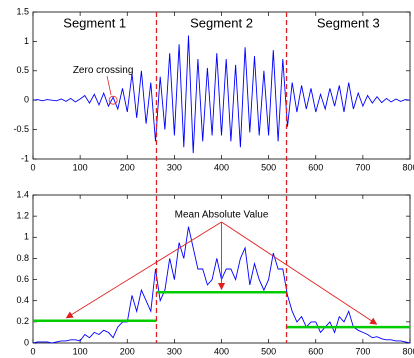 The image size is (414, 358). I want to click on y-tick-label: 0.2, so click(22, 321).